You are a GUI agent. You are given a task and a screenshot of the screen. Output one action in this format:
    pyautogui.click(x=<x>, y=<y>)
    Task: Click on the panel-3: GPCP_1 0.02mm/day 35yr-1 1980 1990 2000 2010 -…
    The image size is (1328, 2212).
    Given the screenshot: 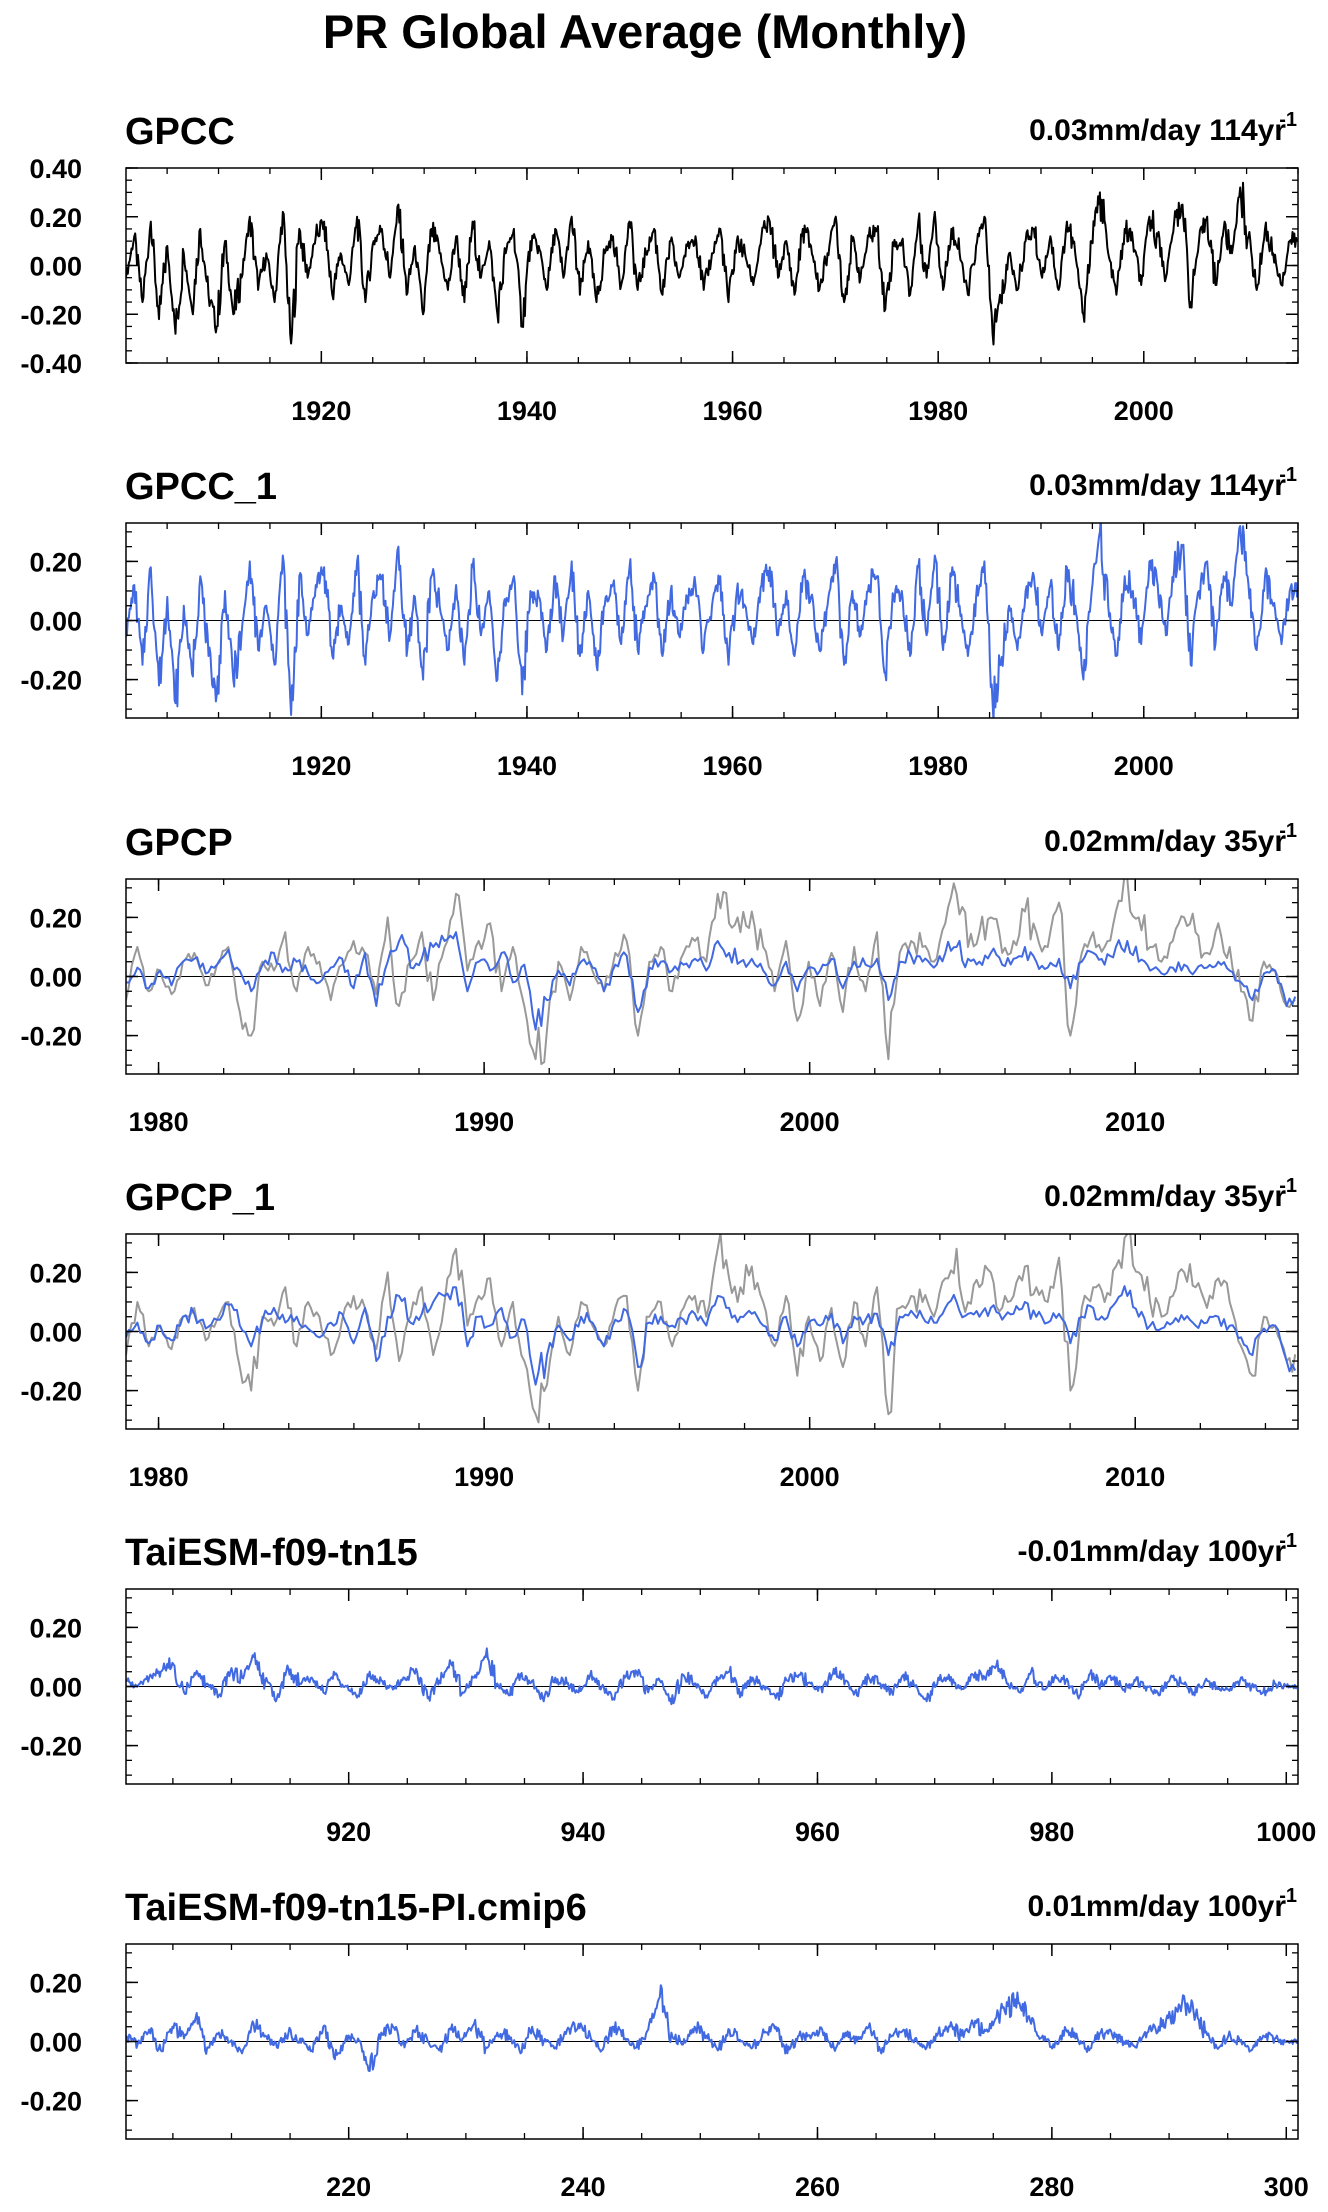 What is the action you would take?
    pyautogui.click(x=659, y=1333)
    